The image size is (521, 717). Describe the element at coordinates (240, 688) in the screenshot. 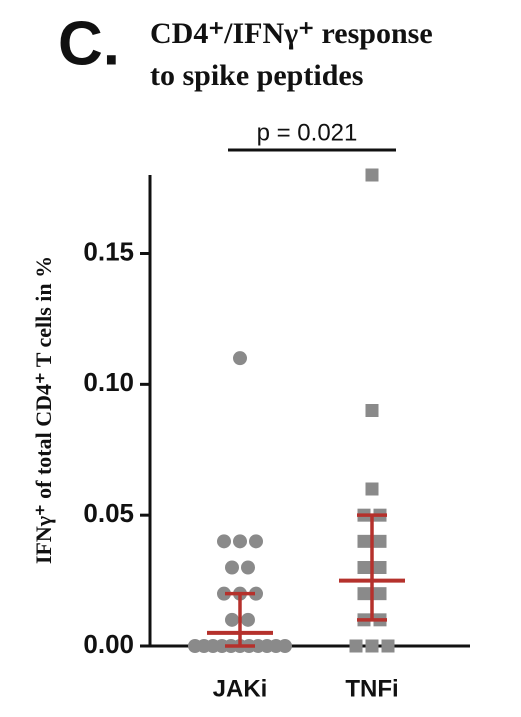

I see `x-tick-label: JAKi` at that location.